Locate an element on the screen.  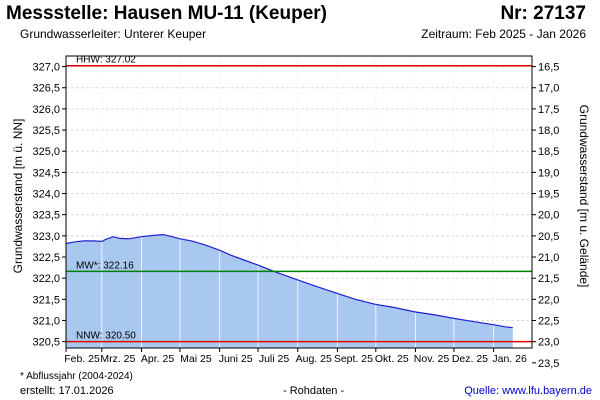
aquifer-label: Grundwasserleiter: Unterer Keuper is located at coordinates (113, 34).